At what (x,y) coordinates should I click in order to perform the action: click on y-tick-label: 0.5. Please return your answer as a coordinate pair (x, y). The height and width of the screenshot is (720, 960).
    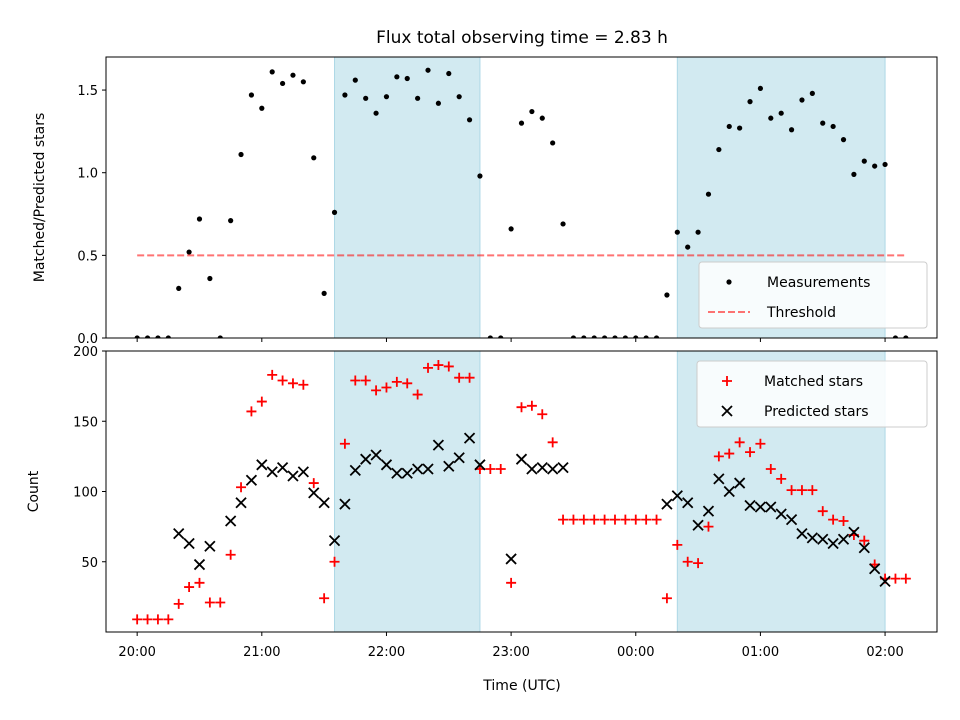
    Looking at the image, I should click on (87, 256).